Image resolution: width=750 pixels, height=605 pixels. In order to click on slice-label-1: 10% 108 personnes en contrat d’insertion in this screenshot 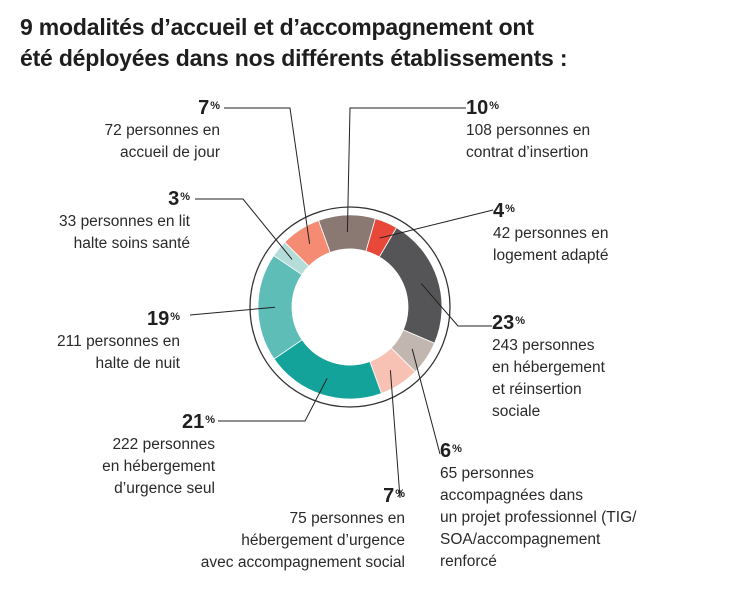, I will do `click(566, 130)`.